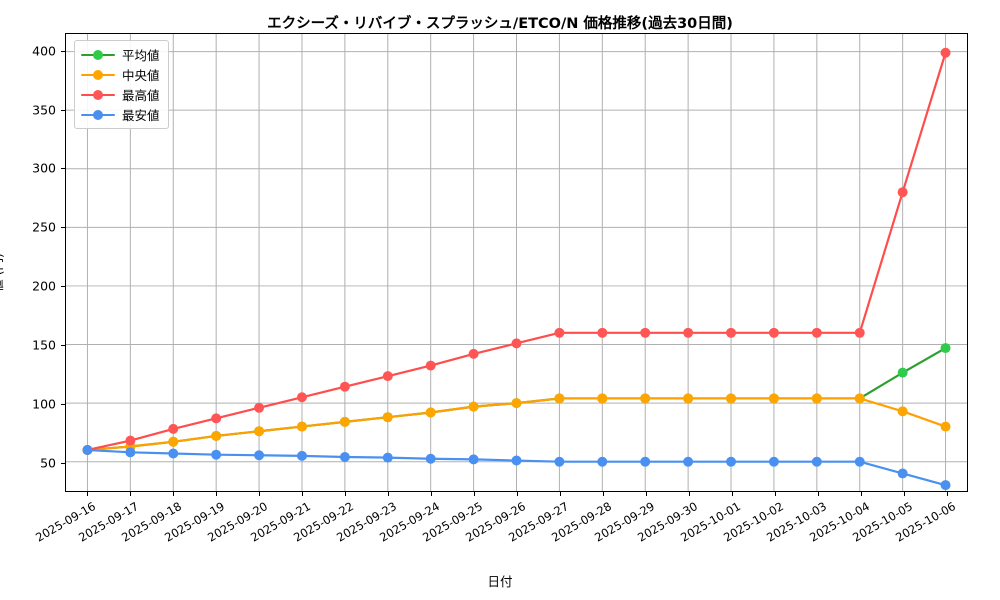  Describe the element at coordinates (141, 115) in the screenshot. I see `legend-label: 最安値` at that location.